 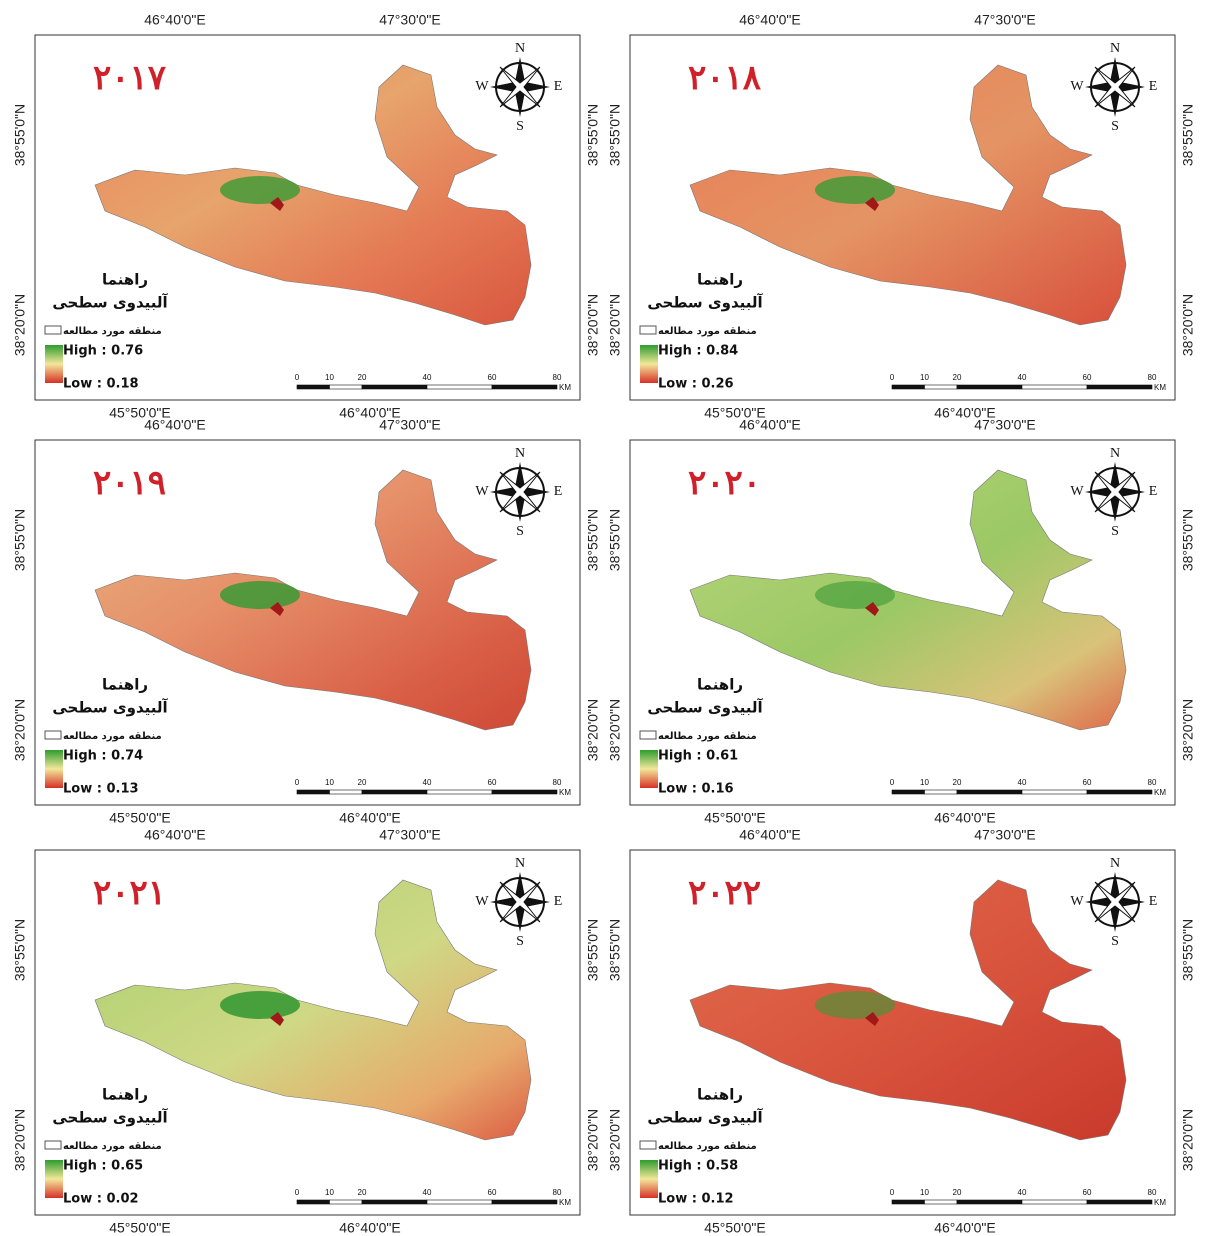 I want to click on legend-high: High : 0.65, so click(x=103, y=1166).